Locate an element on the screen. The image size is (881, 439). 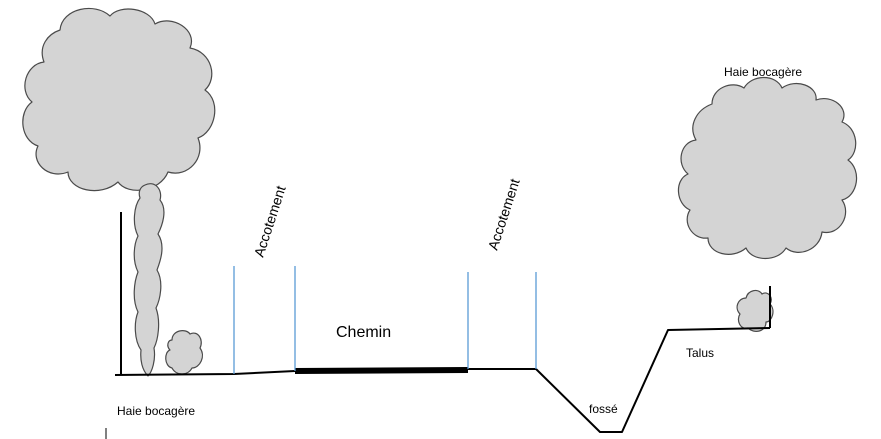
label-hedge-top-right: Haie bocagère is located at coordinates (763, 72).